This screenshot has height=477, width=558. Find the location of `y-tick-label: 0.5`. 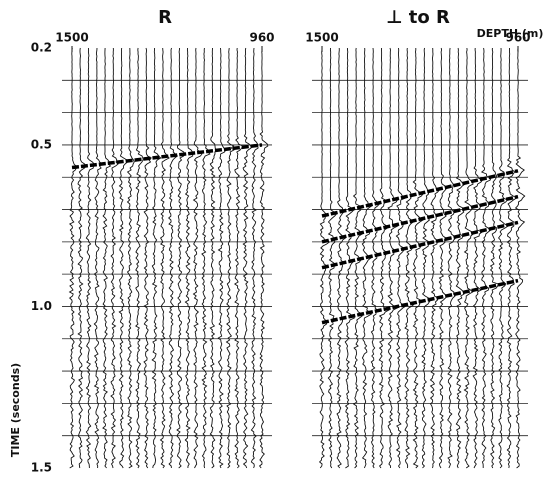

y-tick-label: 0.5 is located at coordinates (41, 144).